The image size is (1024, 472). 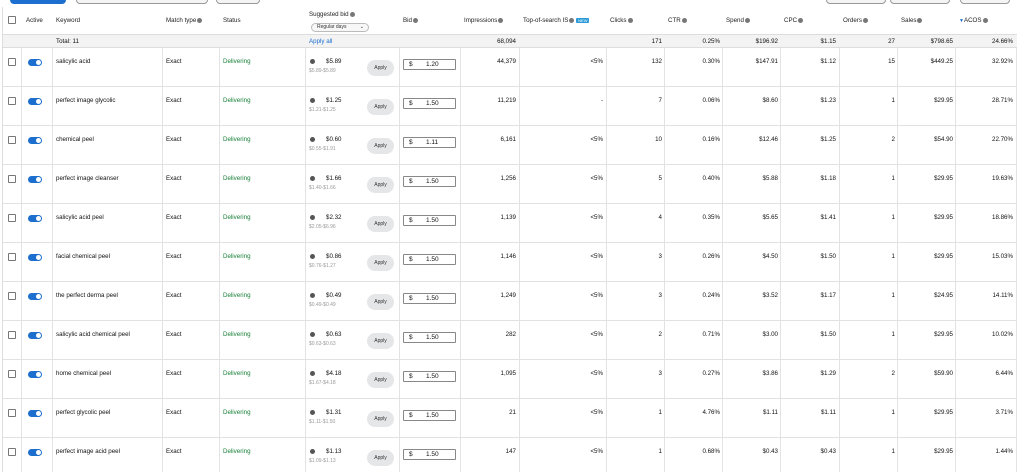 I want to click on col-status: Status, so click(x=232, y=20).